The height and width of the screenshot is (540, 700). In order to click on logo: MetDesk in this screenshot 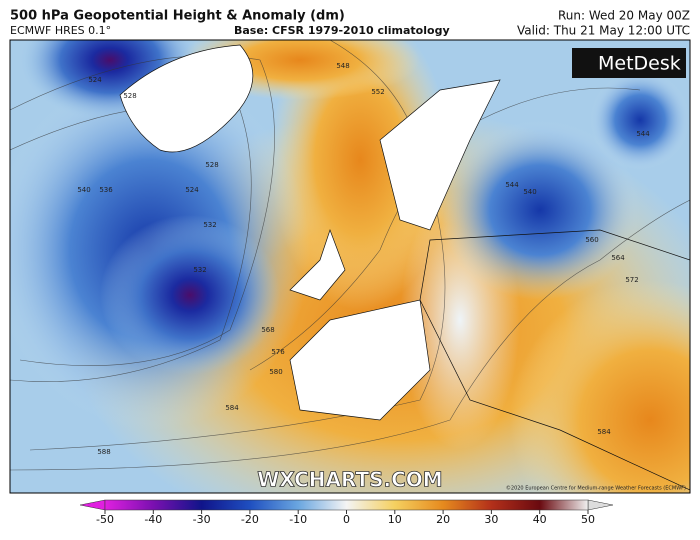, I will do `click(639, 64)`.